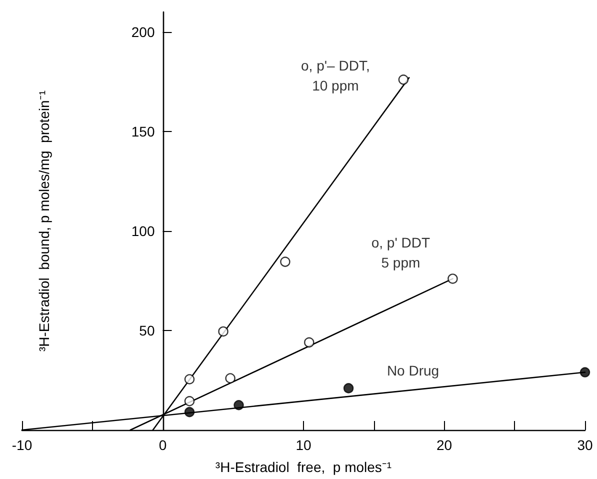 Image resolution: width=597 pixels, height=479 pixels. What do you see at coordinates (22, 445) in the screenshot?
I see `x-tick-label: -10` at bounding box center [22, 445].